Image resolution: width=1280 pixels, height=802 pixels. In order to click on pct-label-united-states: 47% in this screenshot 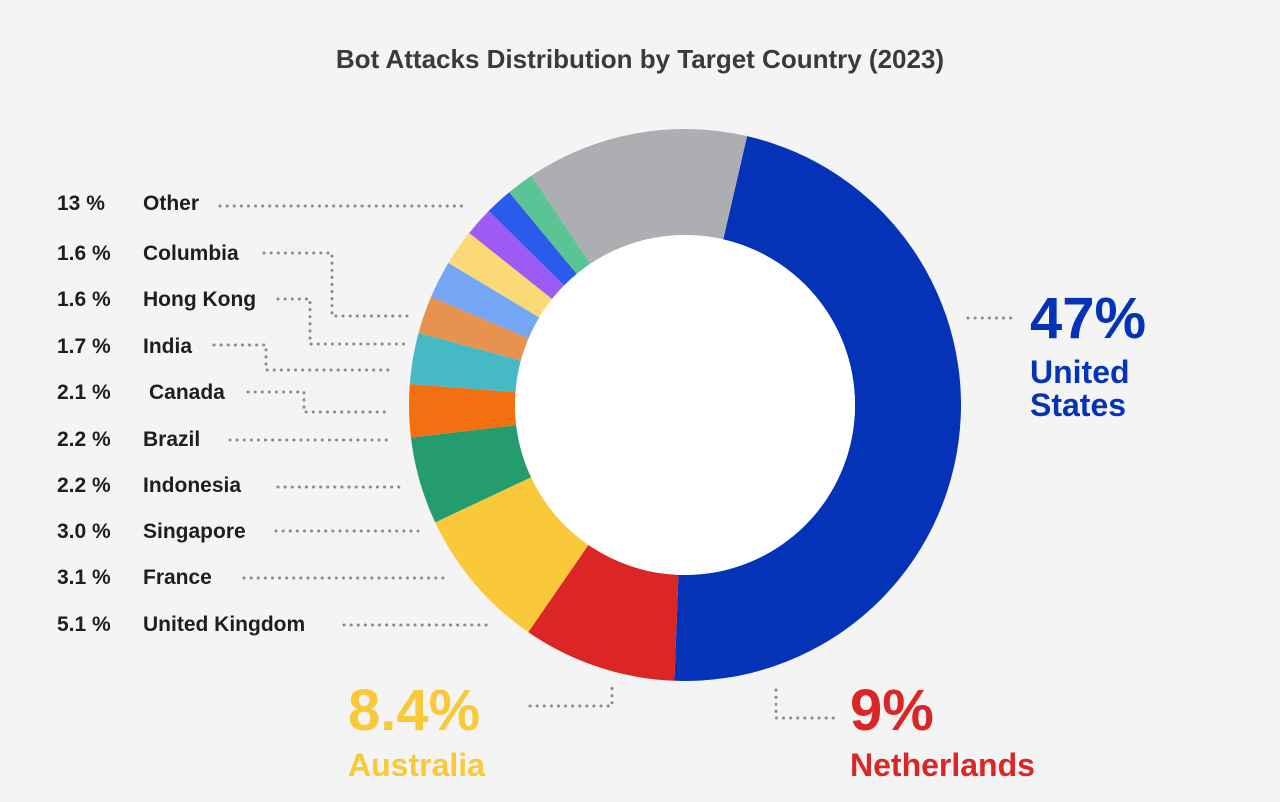, I will do `click(1088, 318)`.